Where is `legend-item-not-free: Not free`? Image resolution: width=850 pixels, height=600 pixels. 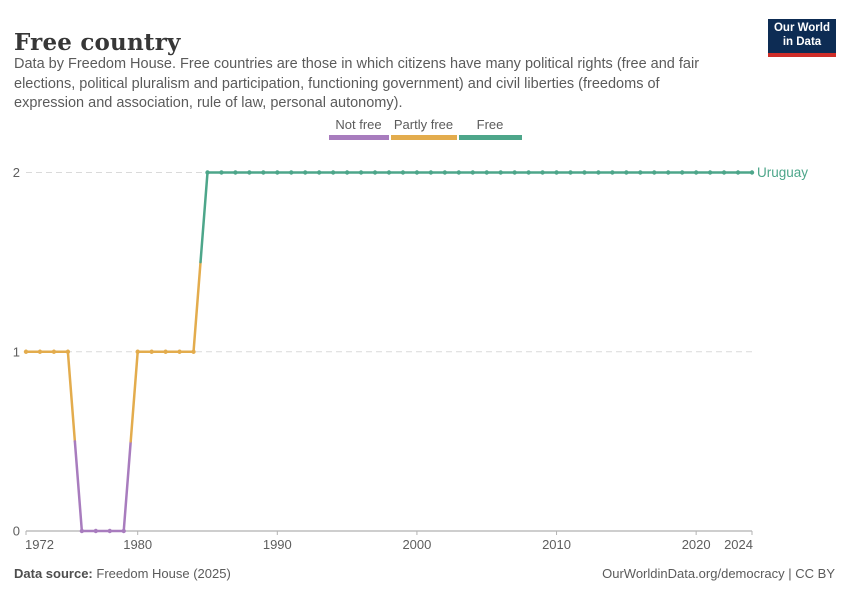 legend-item-not-free: Not free is located at coordinates (358, 128).